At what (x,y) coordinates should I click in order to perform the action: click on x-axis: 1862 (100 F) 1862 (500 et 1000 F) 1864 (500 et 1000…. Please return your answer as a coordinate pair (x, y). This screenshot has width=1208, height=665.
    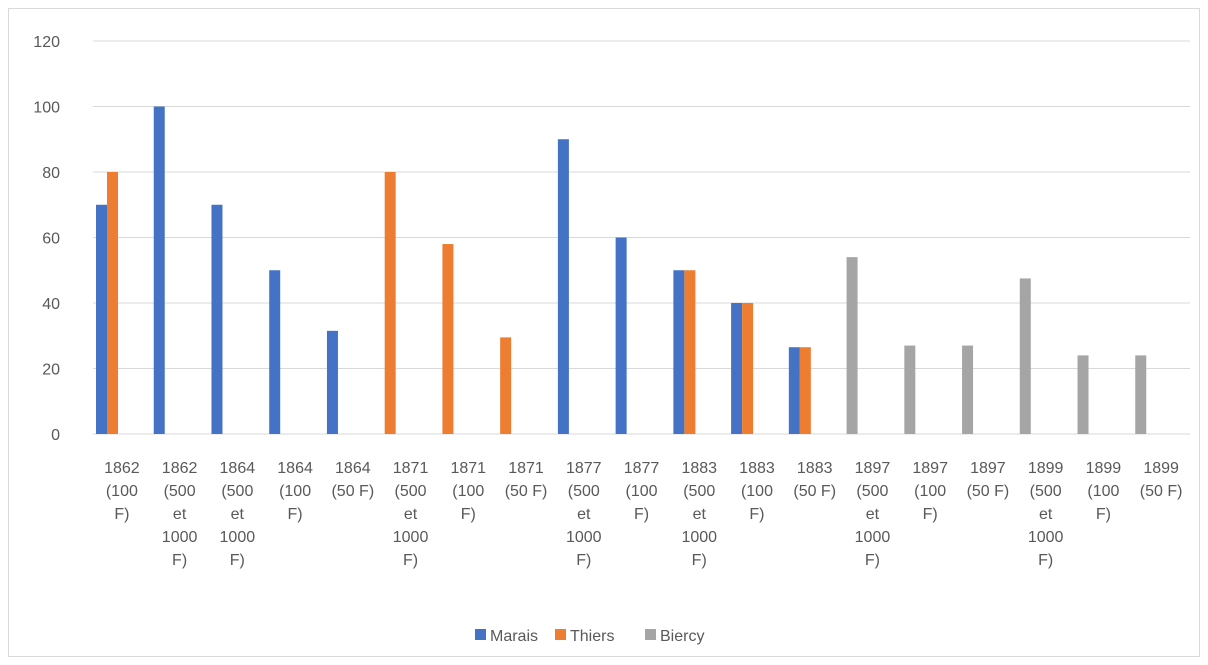
    Looking at the image, I should click on (643, 514).